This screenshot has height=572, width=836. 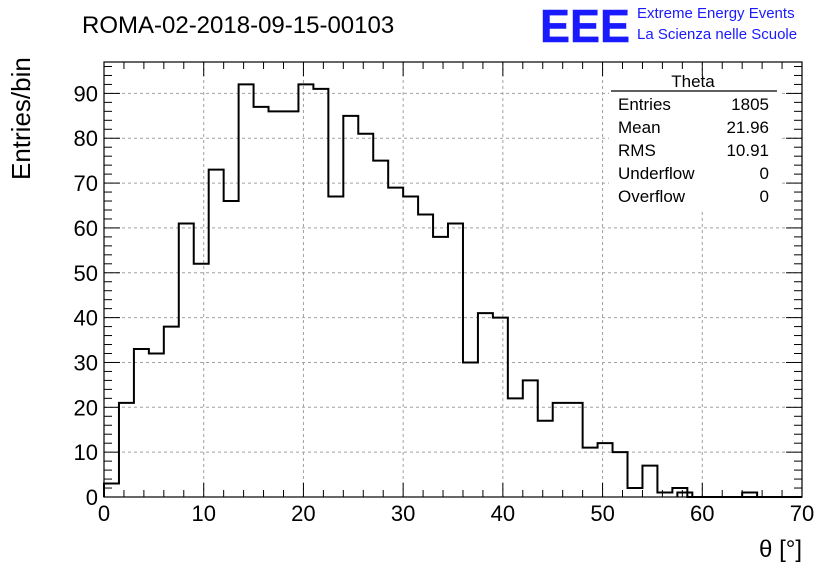 What do you see at coordinates (403, 513) in the screenshot?
I see `x-tick-label: 30` at bounding box center [403, 513].